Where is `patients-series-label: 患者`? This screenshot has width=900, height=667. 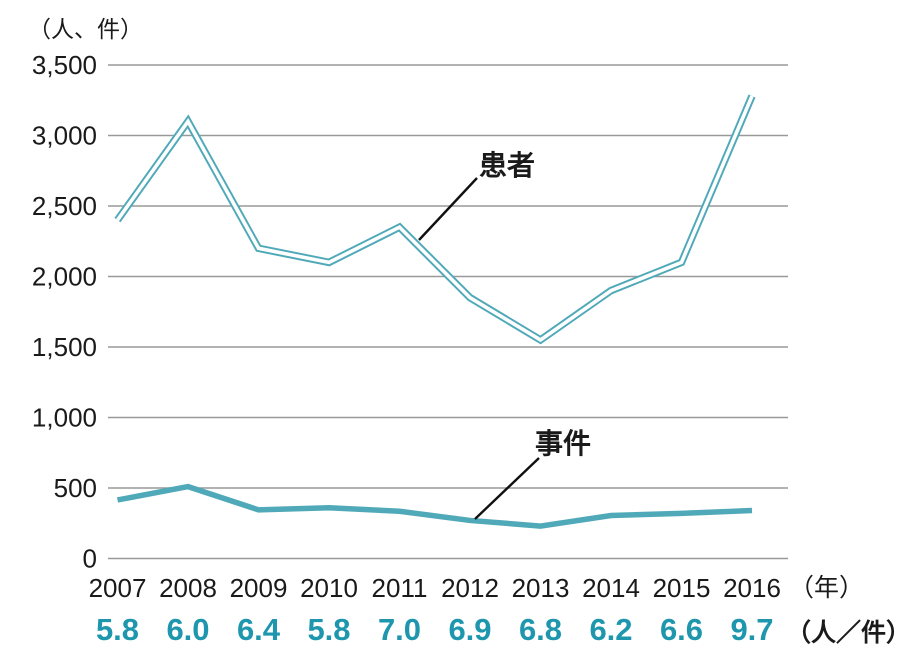 patients-series-label: 患者 is located at coordinates (507, 165).